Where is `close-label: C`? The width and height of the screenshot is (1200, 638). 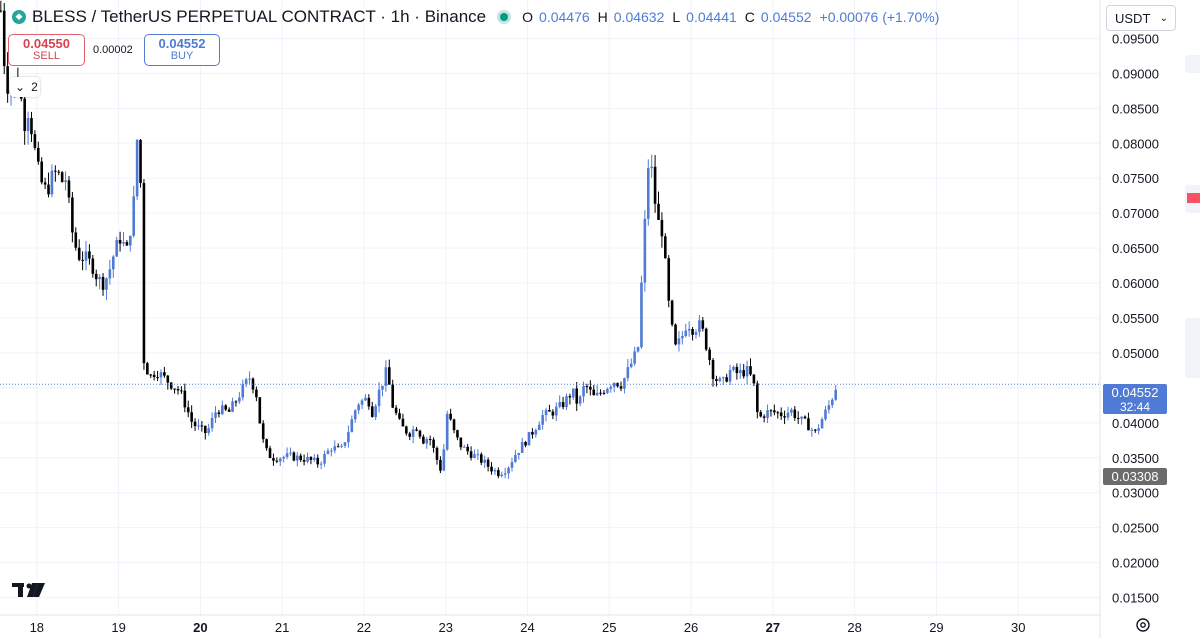
close-label: C is located at coordinates (749, 17).